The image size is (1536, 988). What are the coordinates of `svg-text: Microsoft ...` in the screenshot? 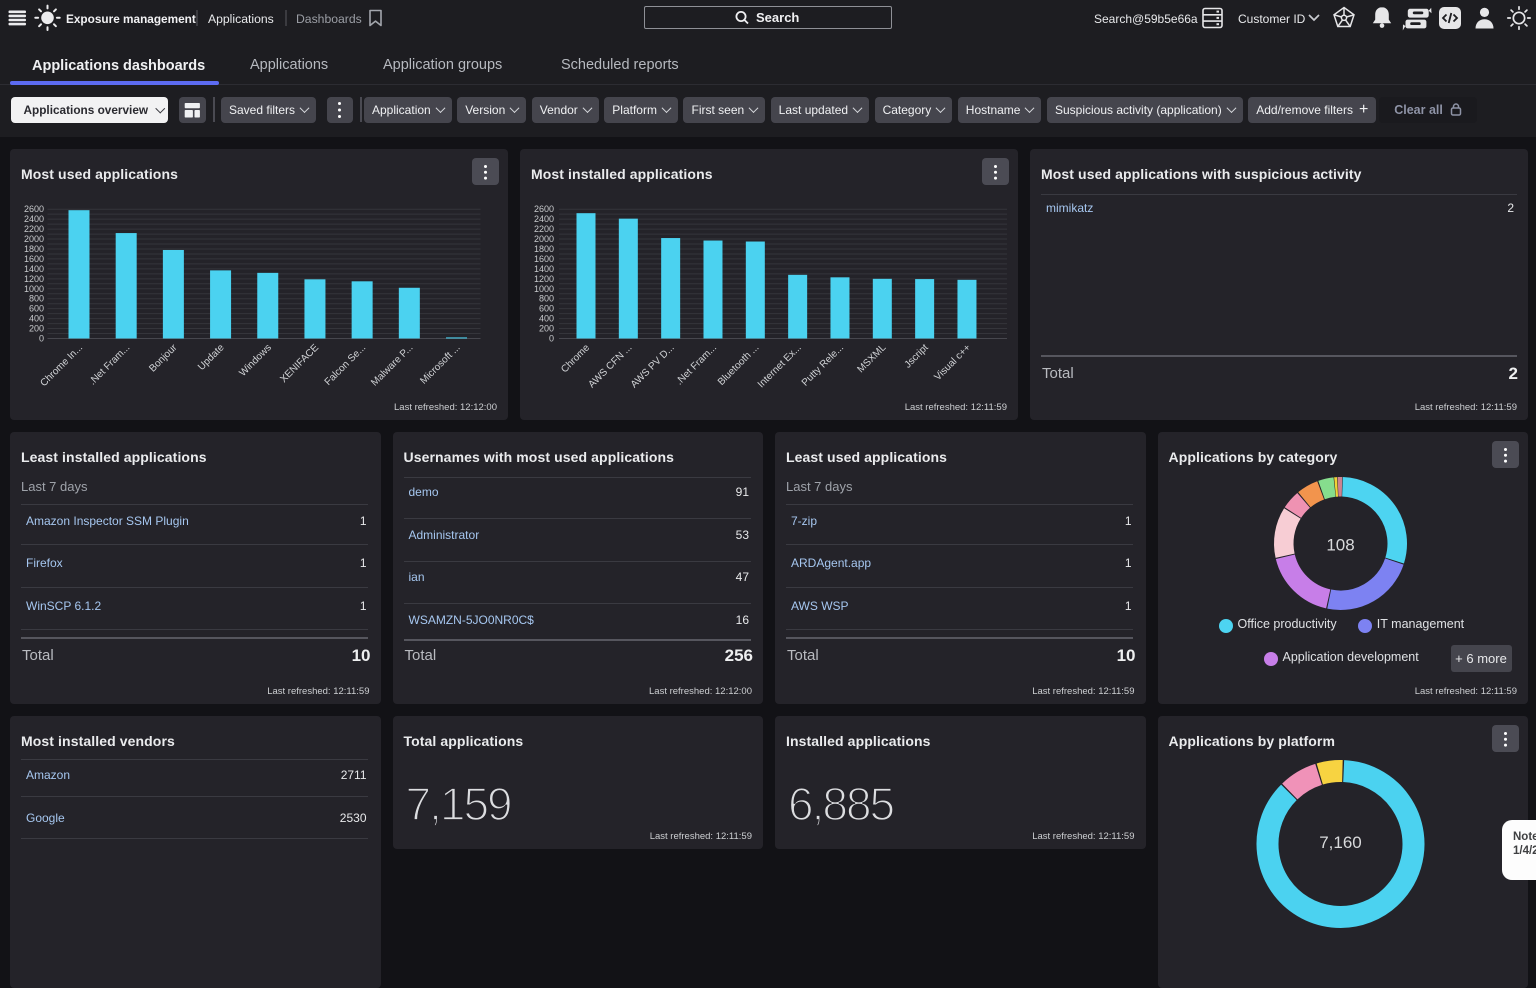 It's located at (440, 364).